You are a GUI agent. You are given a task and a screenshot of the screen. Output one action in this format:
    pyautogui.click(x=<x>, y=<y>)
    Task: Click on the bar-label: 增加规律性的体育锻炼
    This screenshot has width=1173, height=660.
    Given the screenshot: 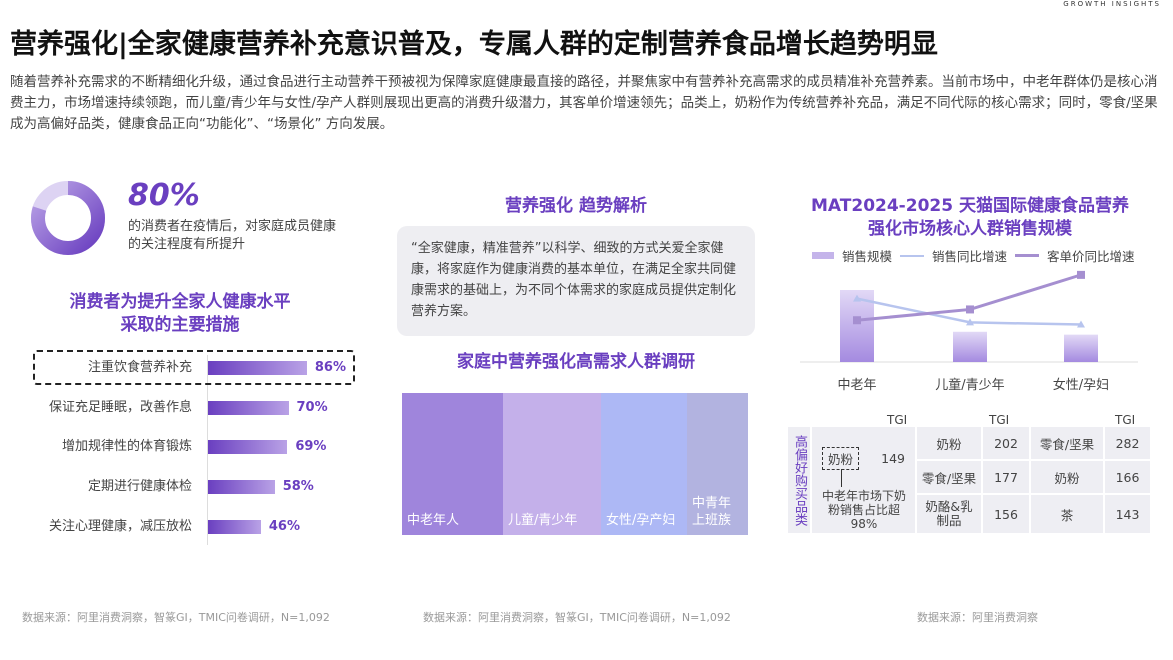 What is the action you would take?
    pyautogui.click(x=126, y=446)
    